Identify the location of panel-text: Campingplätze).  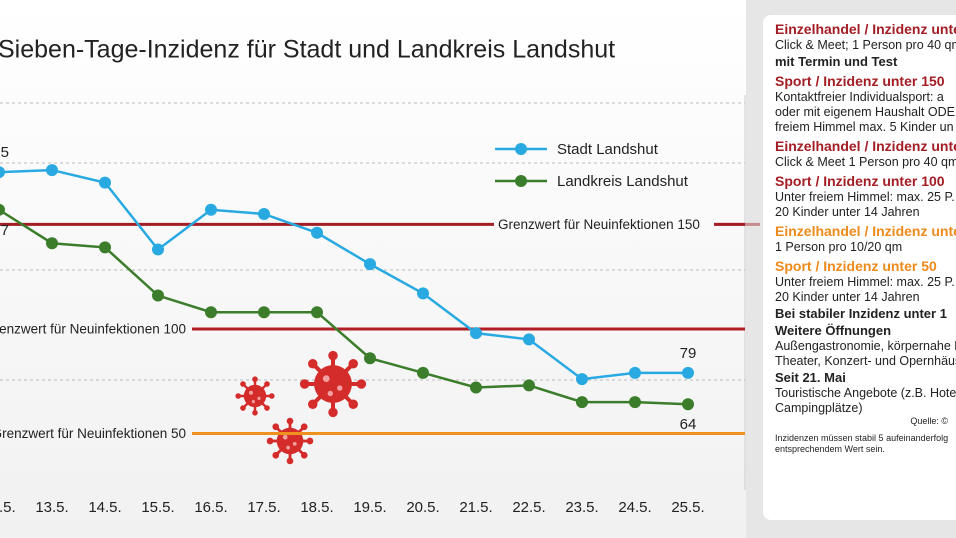
(819, 408).